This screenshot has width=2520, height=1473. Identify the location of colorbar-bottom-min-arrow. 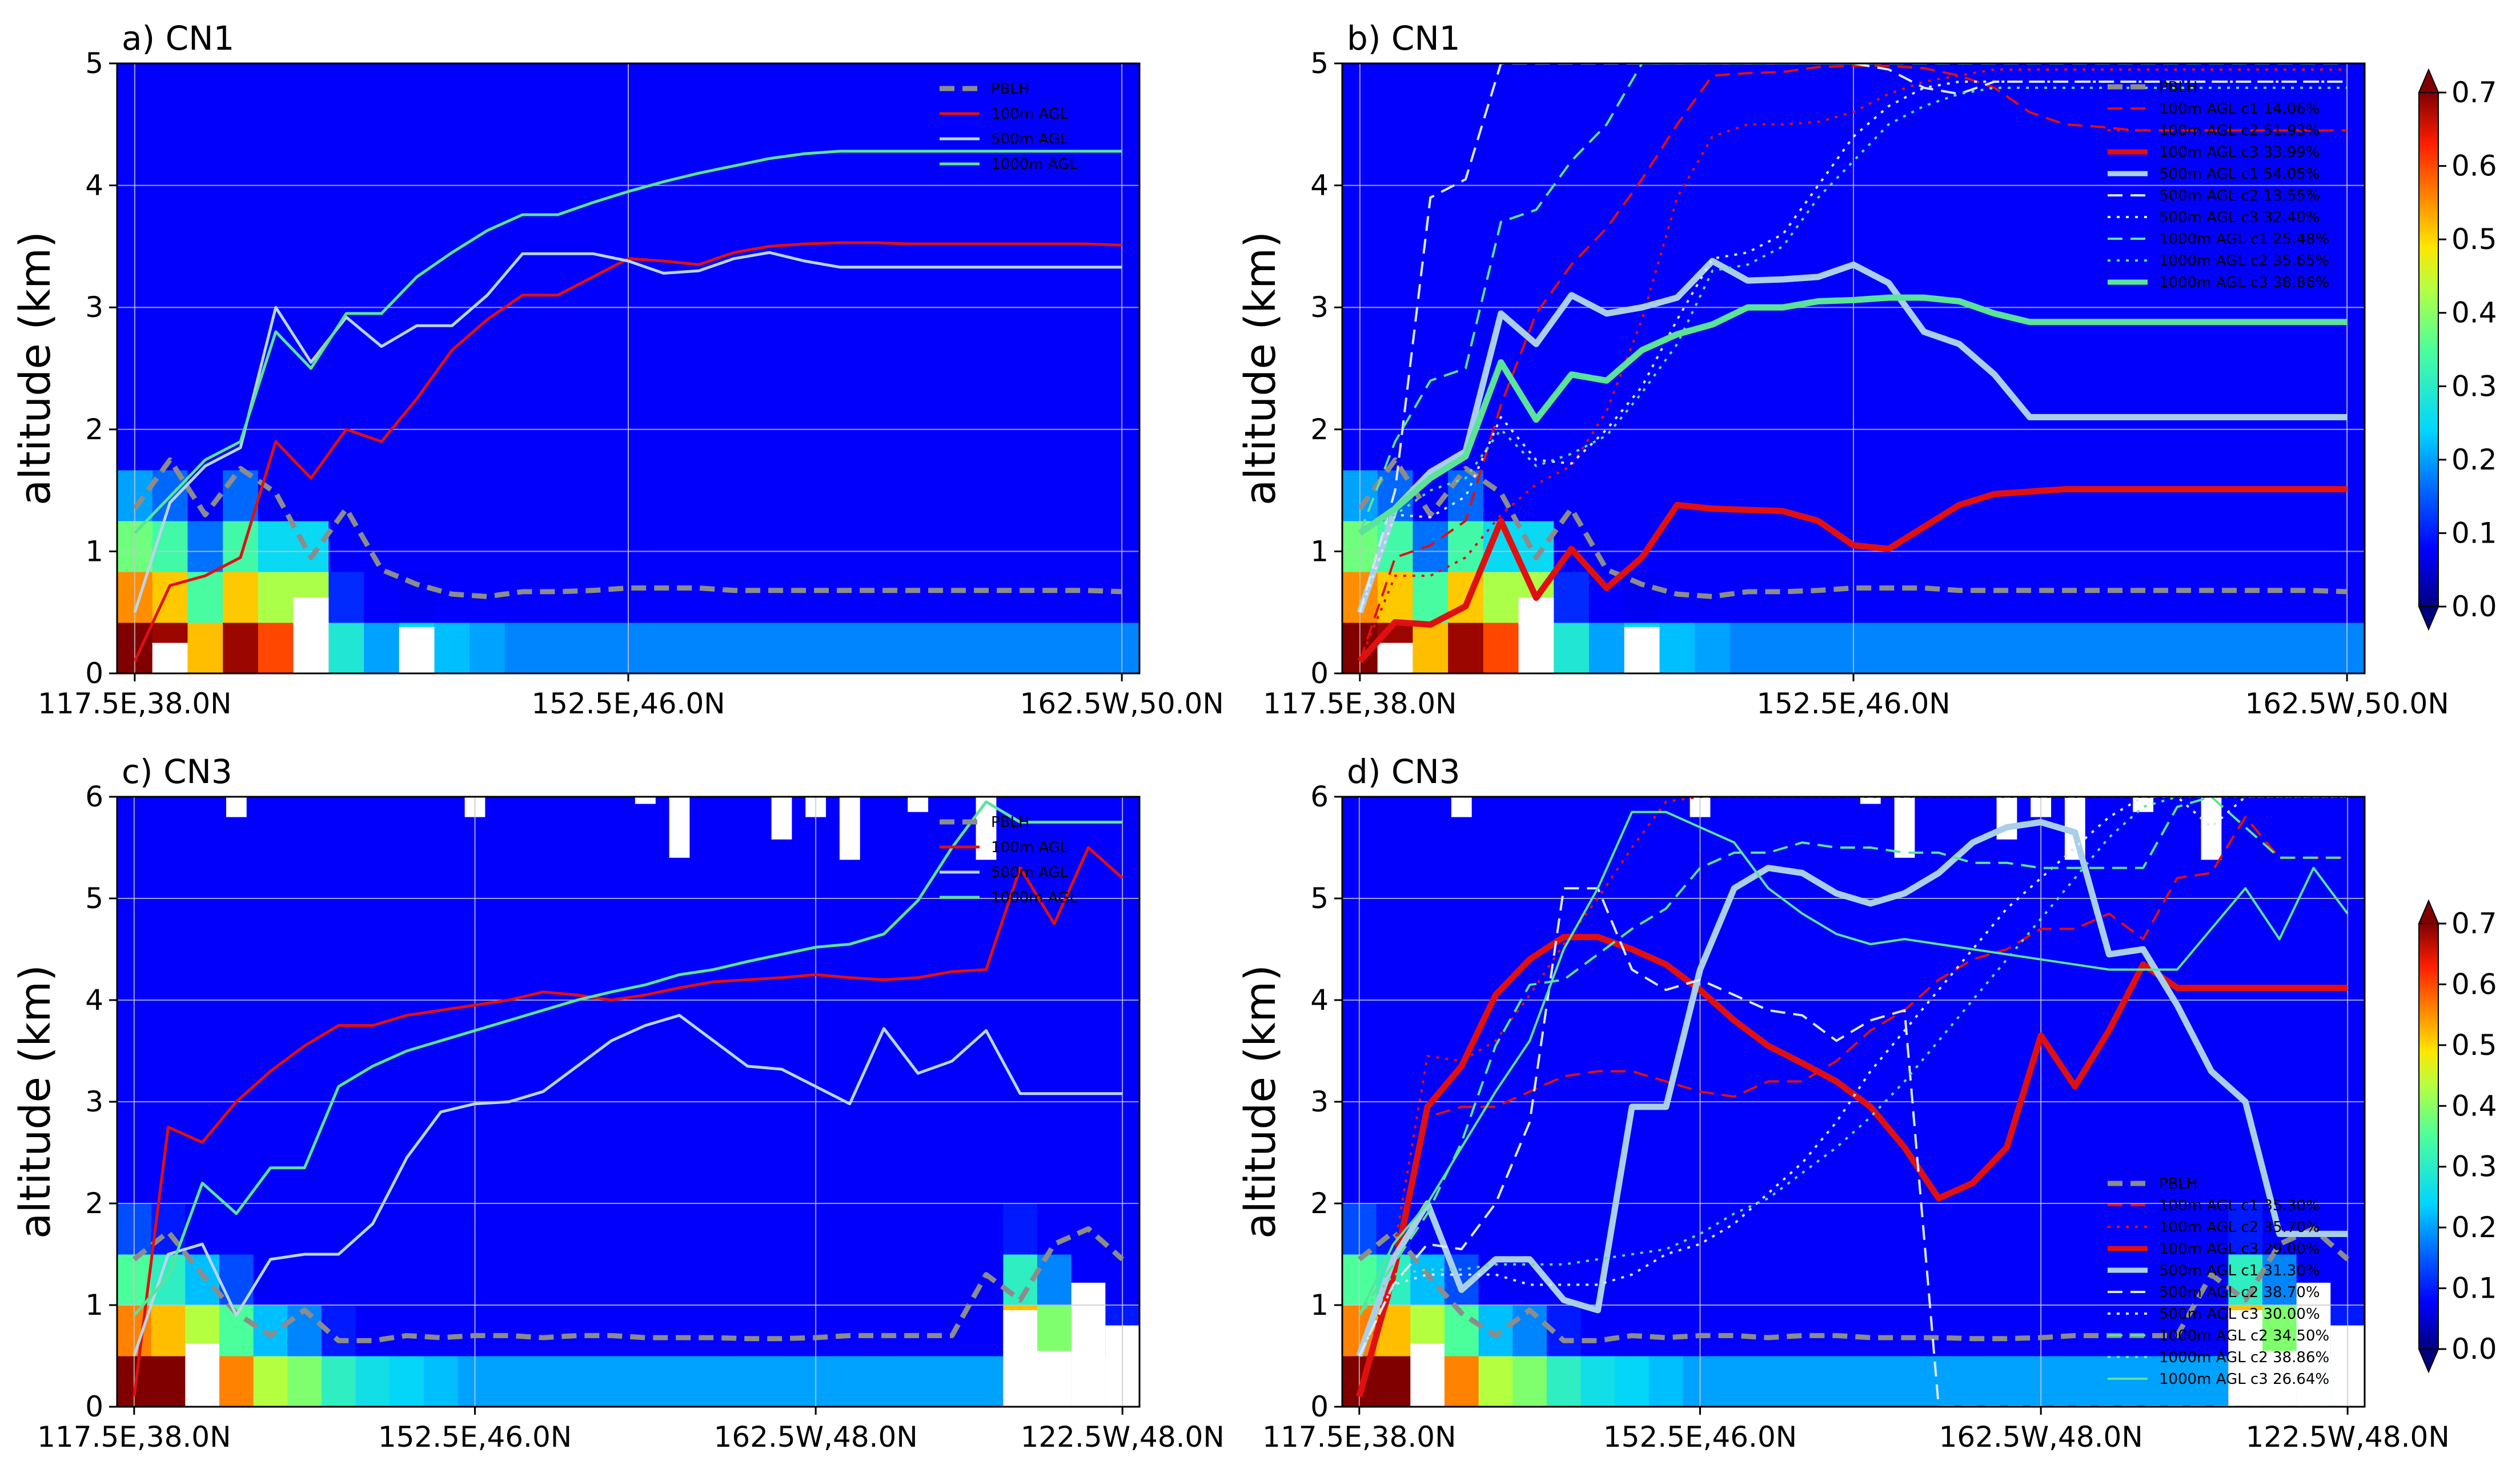
(2428, 1361).